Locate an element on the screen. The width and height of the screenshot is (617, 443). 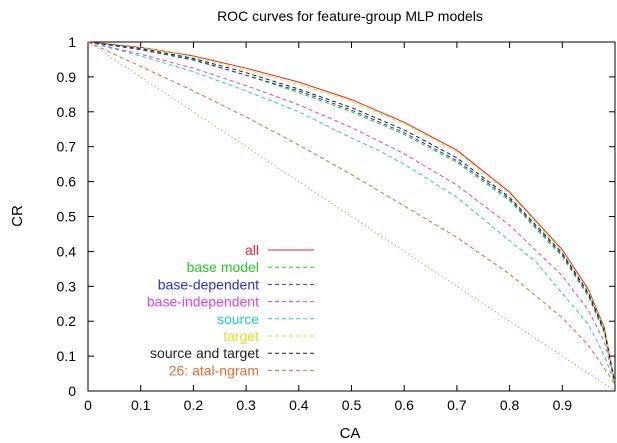
legend-label: base-independent is located at coordinates (203, 302).